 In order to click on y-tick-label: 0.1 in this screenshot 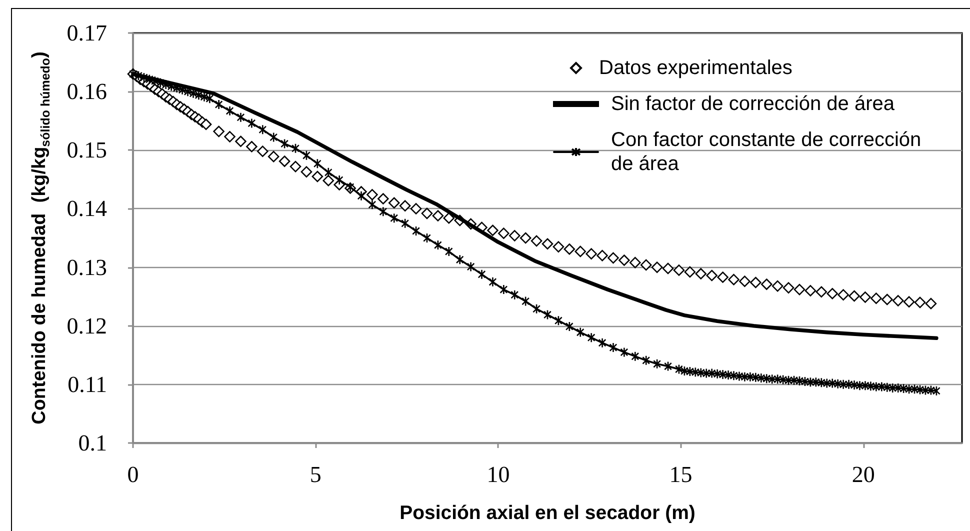, I will do `click(92, 443)`.